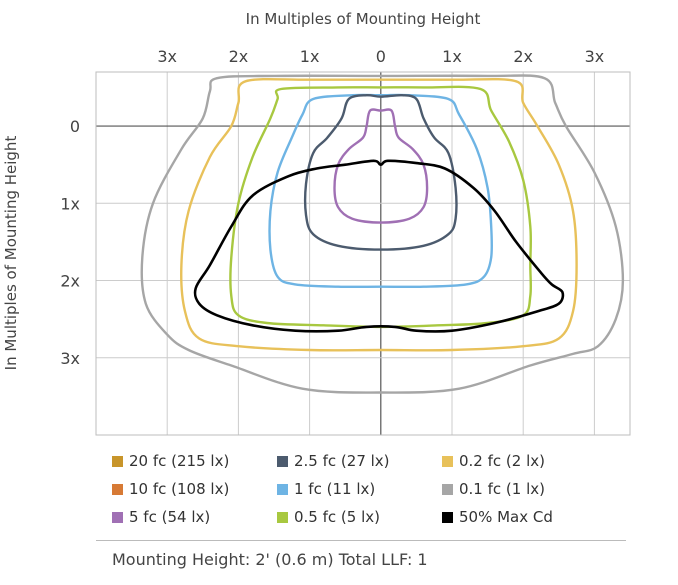 The width and height of the screenshot is (678, 585). Describe the element at coordinates (502, 461) in the screenshot. I see `legend-label: 0.2 fc (2 lx)` at that location.